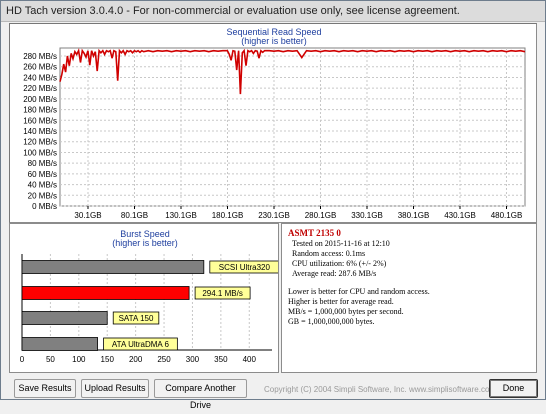  I want to click on read-x-tick-label: 30.1GB, so click(87, 215).